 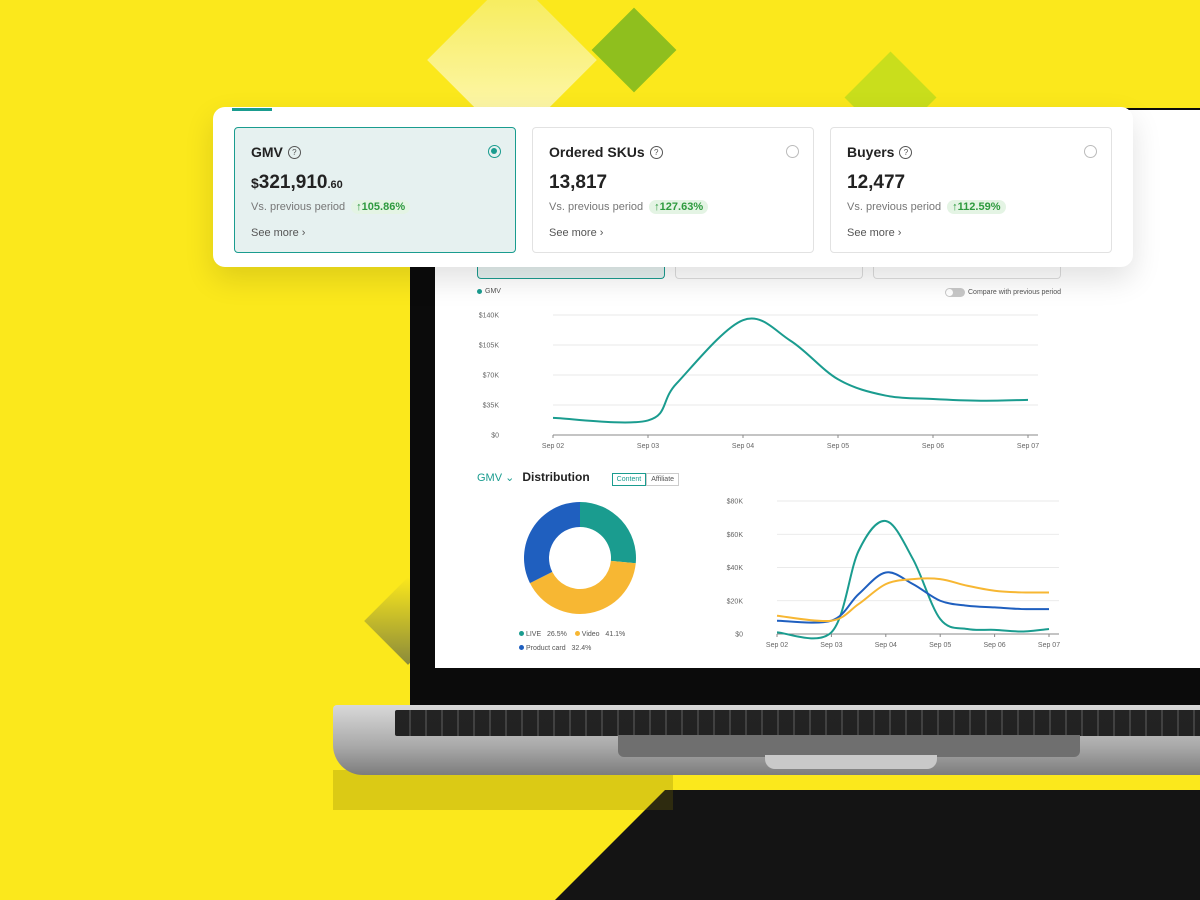 I want to click on y-tick-label: $140K, so click(x=489, y=316).